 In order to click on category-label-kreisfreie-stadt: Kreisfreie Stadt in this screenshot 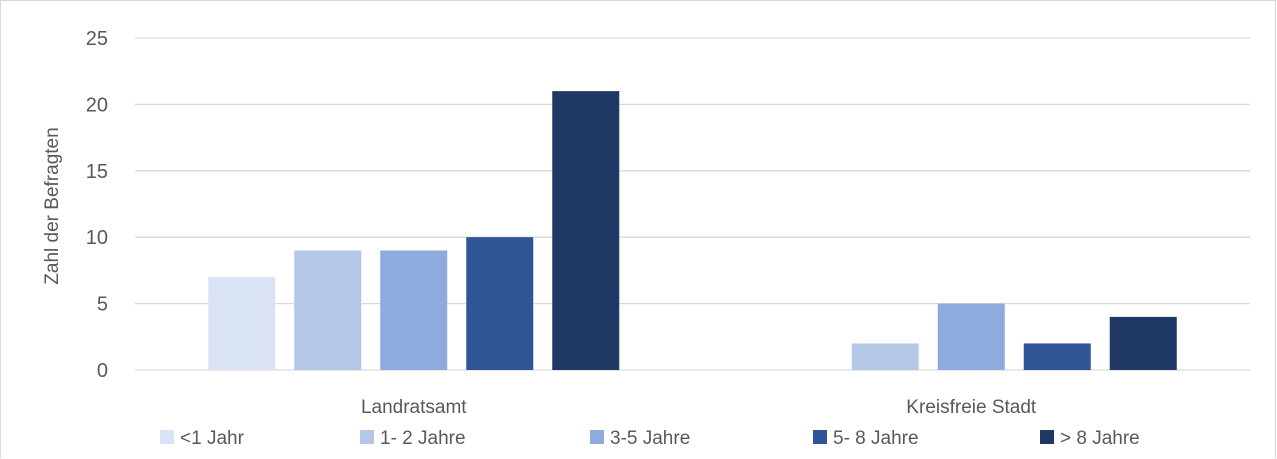, I will do `click(971, 407)`.